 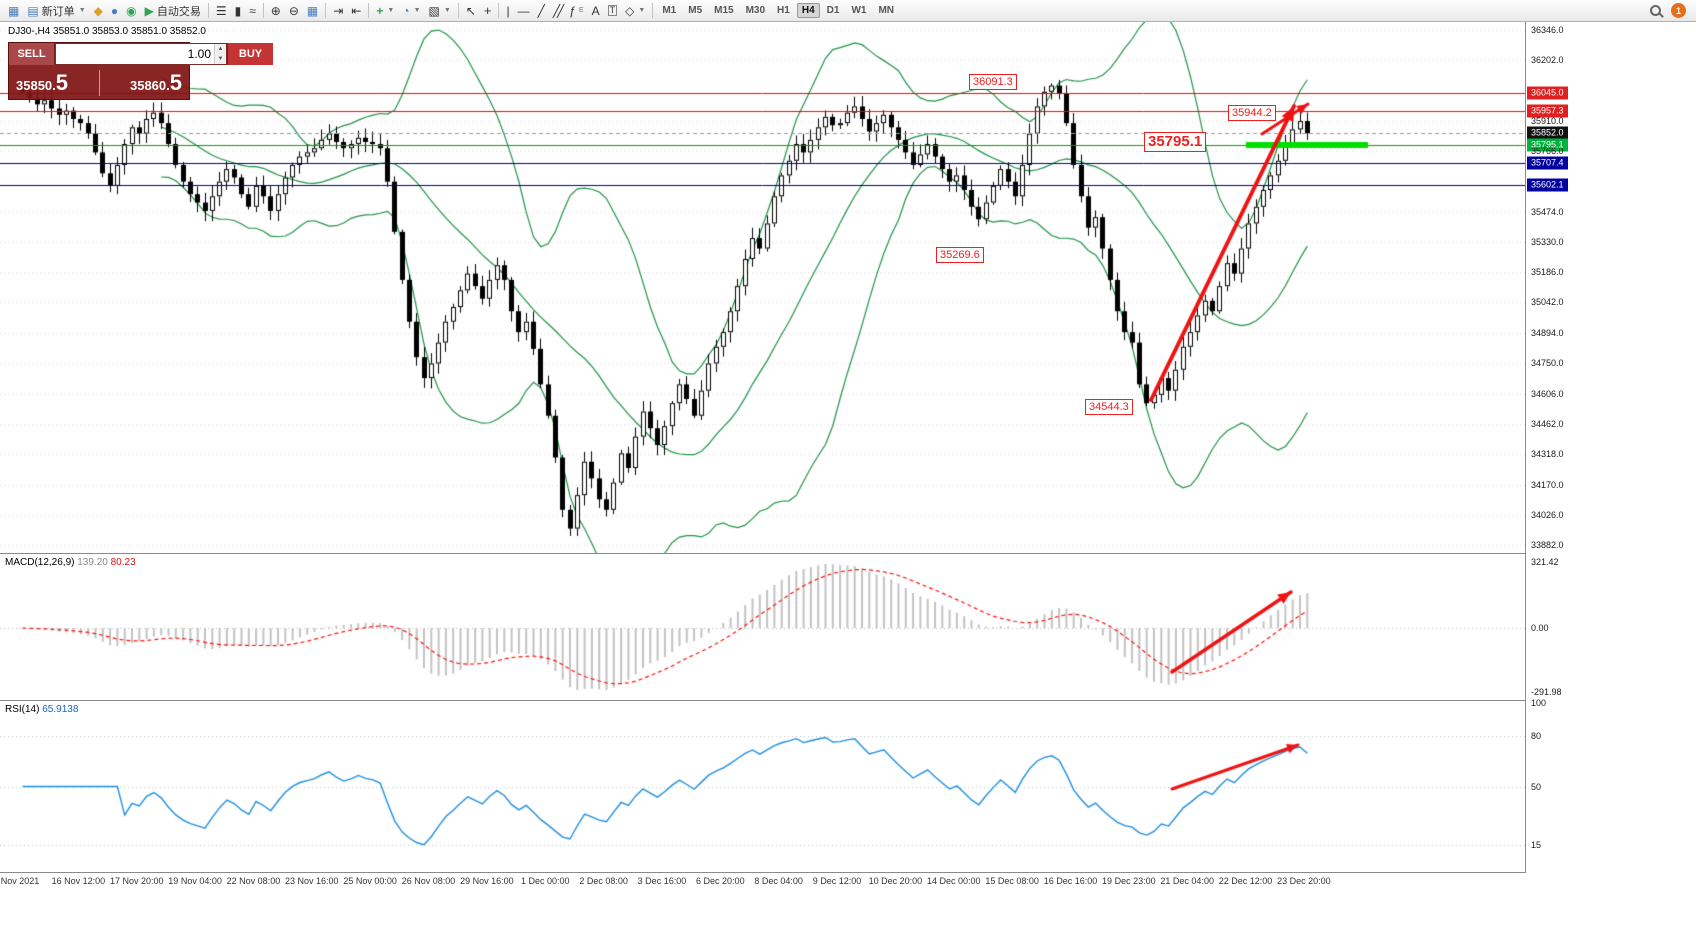 I want to click on price-axis-label: 35186.0, so click(x=1547, y=272).